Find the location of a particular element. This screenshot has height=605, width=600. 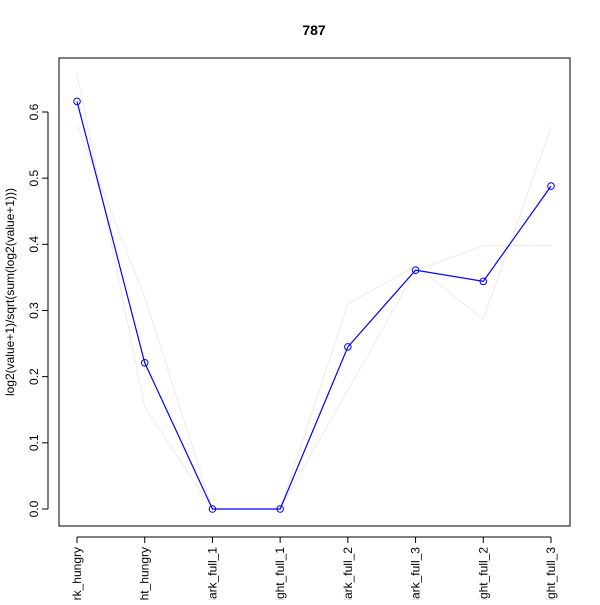

x-tick-label: light_hungry is located at coordinates (145, 573).